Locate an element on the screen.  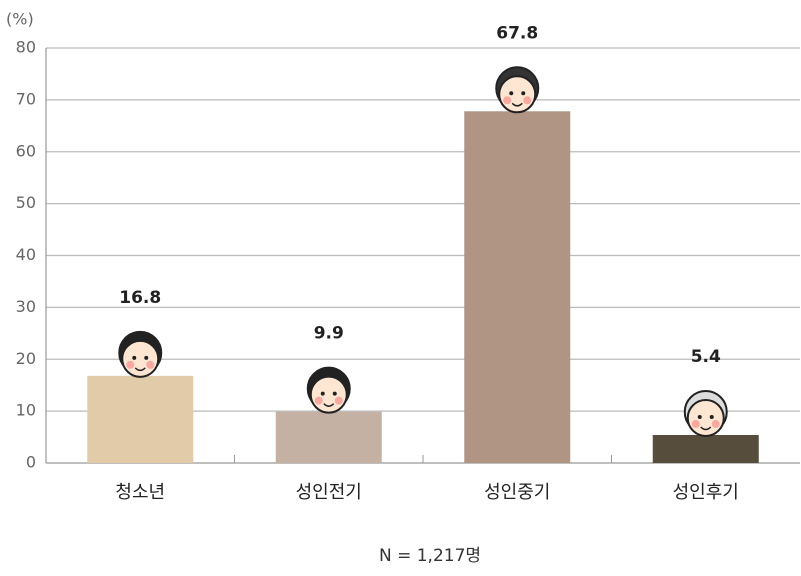
y-tick-label: 80 is located at coordinates (26, 47).